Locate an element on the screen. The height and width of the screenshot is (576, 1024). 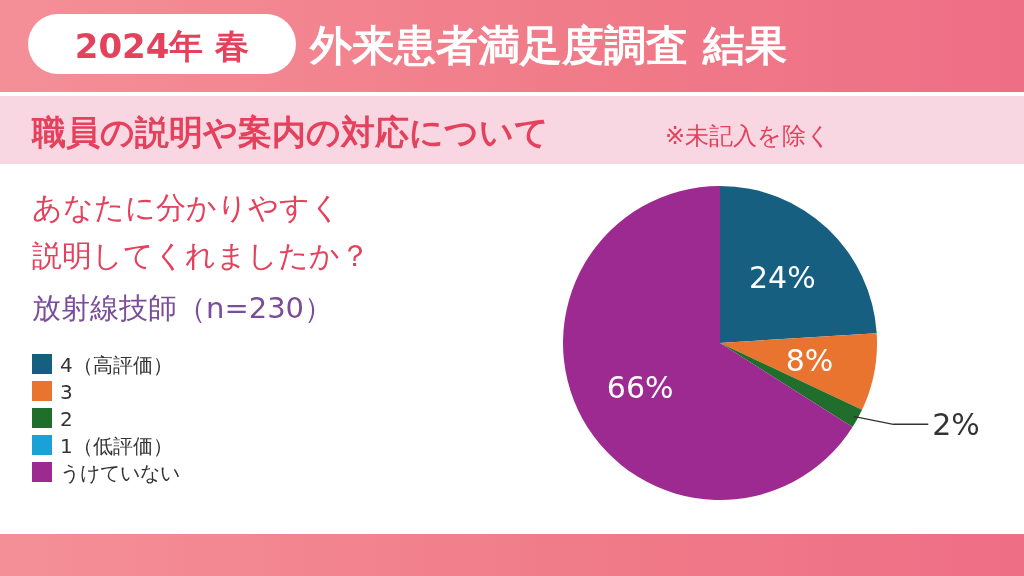
text: ※未記入を除く is located at coordinates (748, 136).